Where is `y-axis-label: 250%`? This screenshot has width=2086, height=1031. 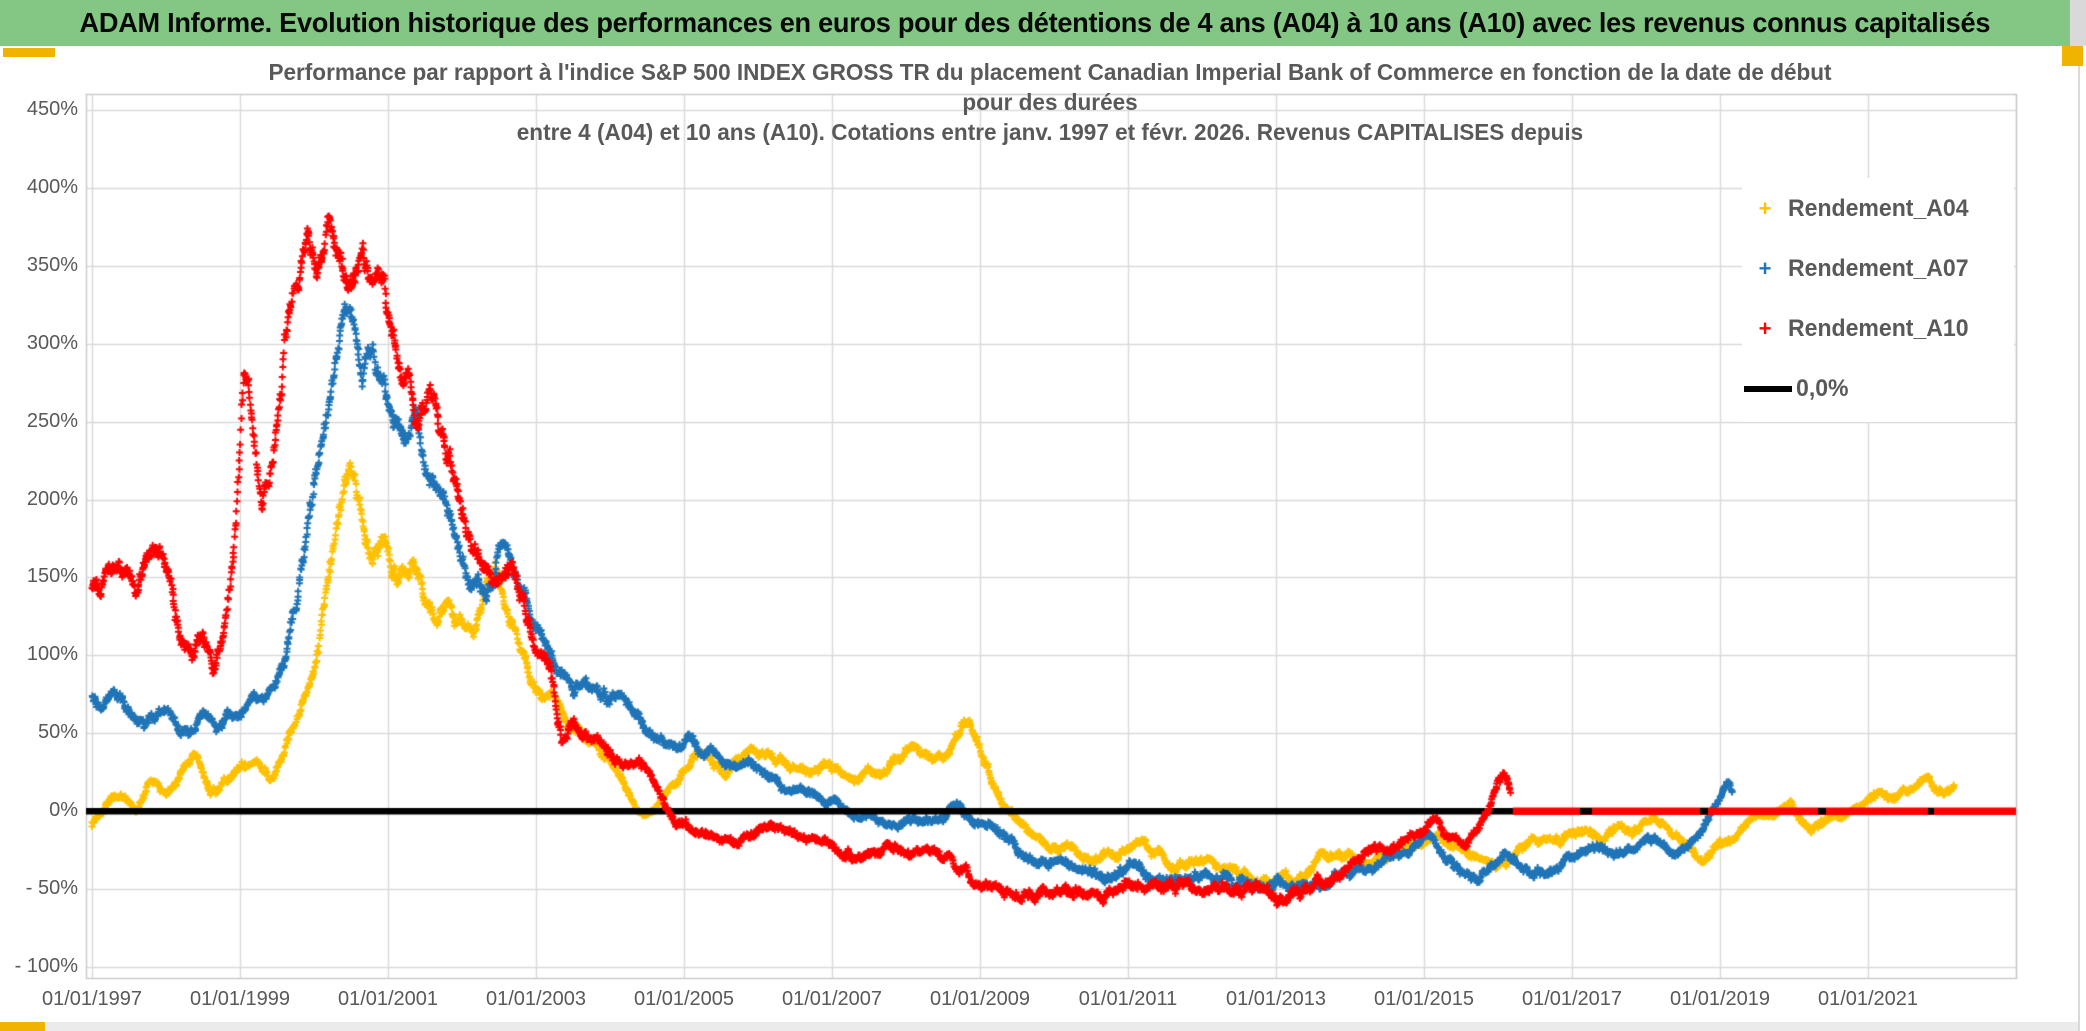 y-axis-label: 250% is located at coordinates (52, 420).